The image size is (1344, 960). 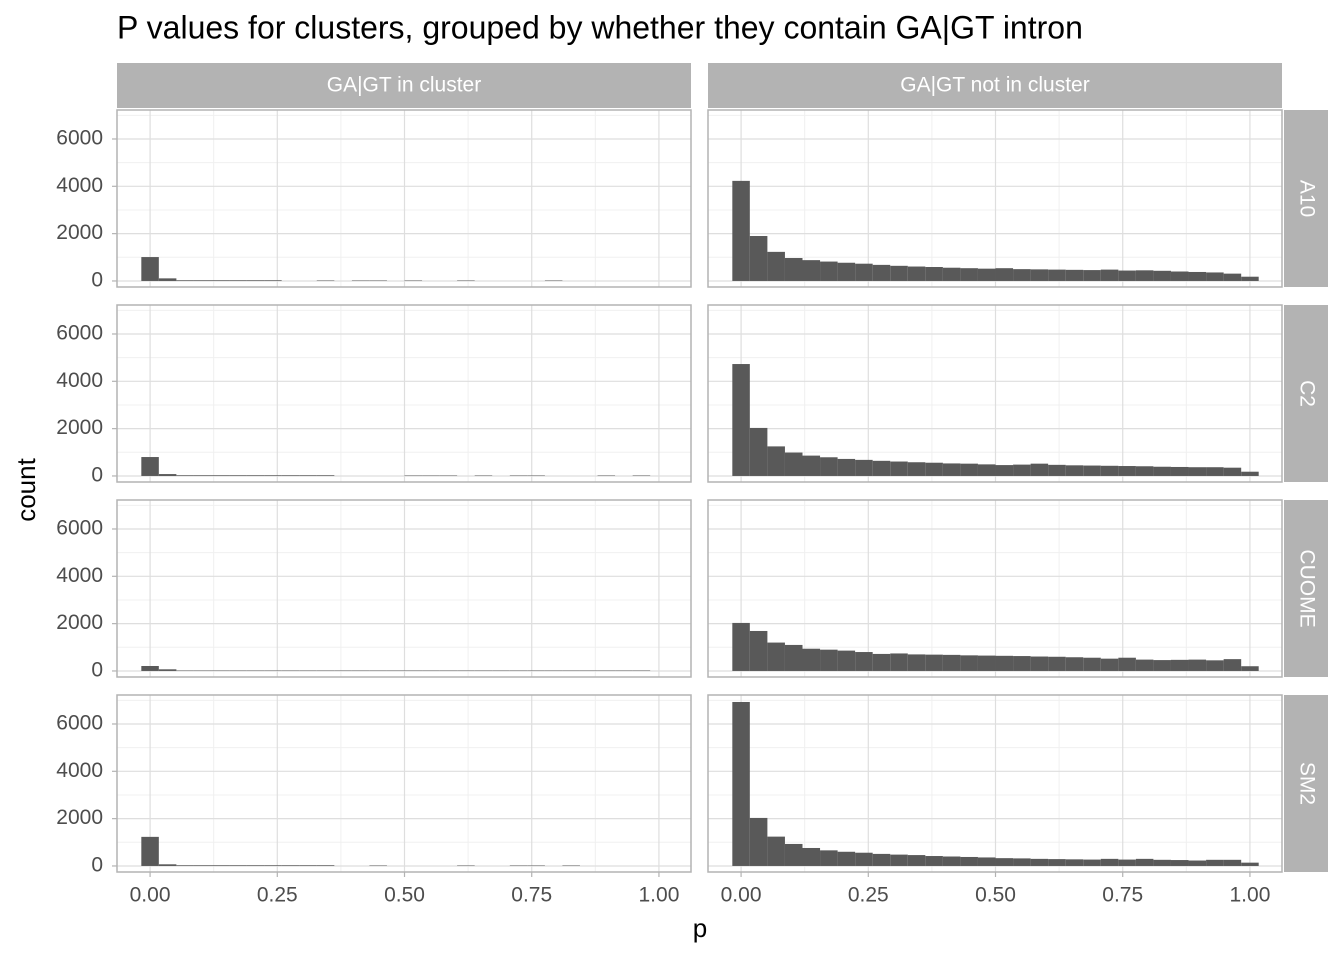 What do you see at coordinates (868, 895) in the screenshot?
I see `x-tick-label: 0.25` at bounding box center [868, 895].